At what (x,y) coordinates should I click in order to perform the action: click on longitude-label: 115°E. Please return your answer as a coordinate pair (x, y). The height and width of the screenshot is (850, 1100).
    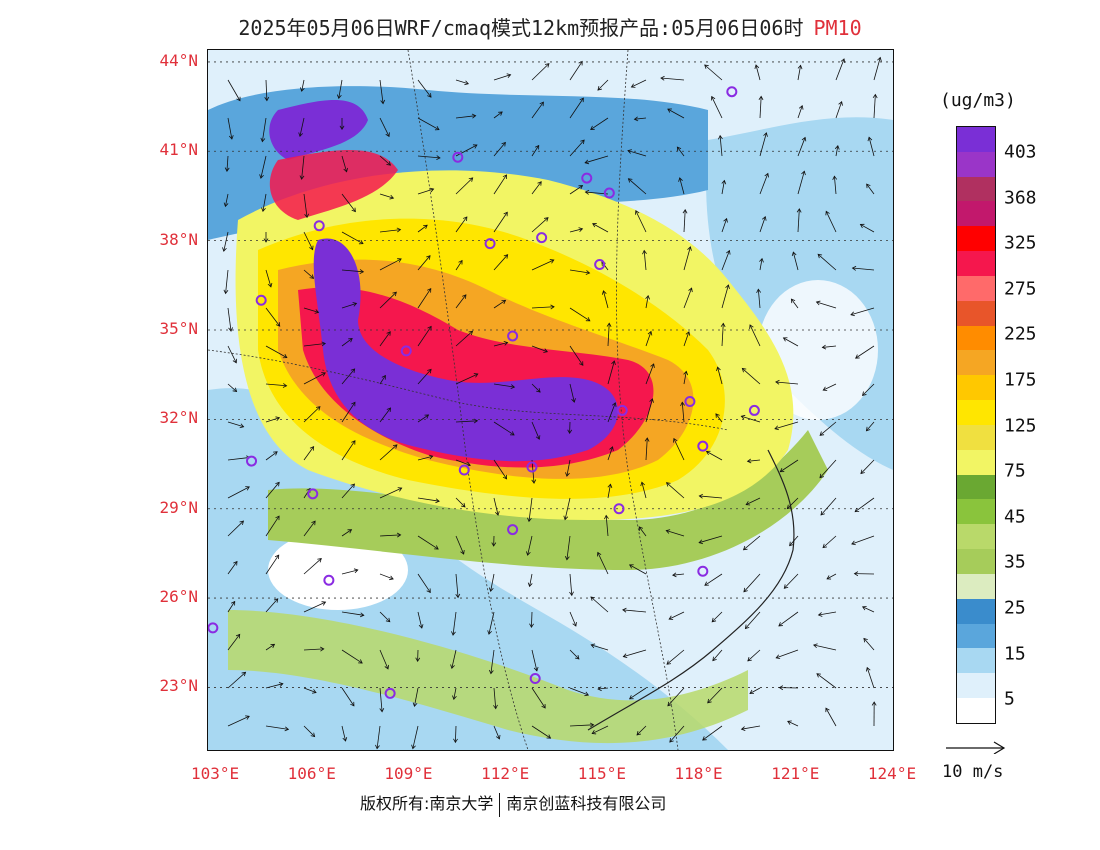
    Looking at the image, I should click on (601, 773).